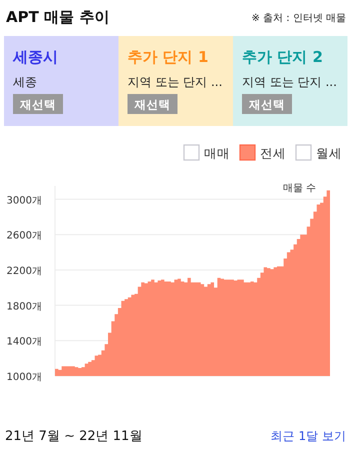  What do you see at coordinates (24, 200) in the screenshot?
I see `y-tick-label: 3000개` at bounding box center [24, 200].